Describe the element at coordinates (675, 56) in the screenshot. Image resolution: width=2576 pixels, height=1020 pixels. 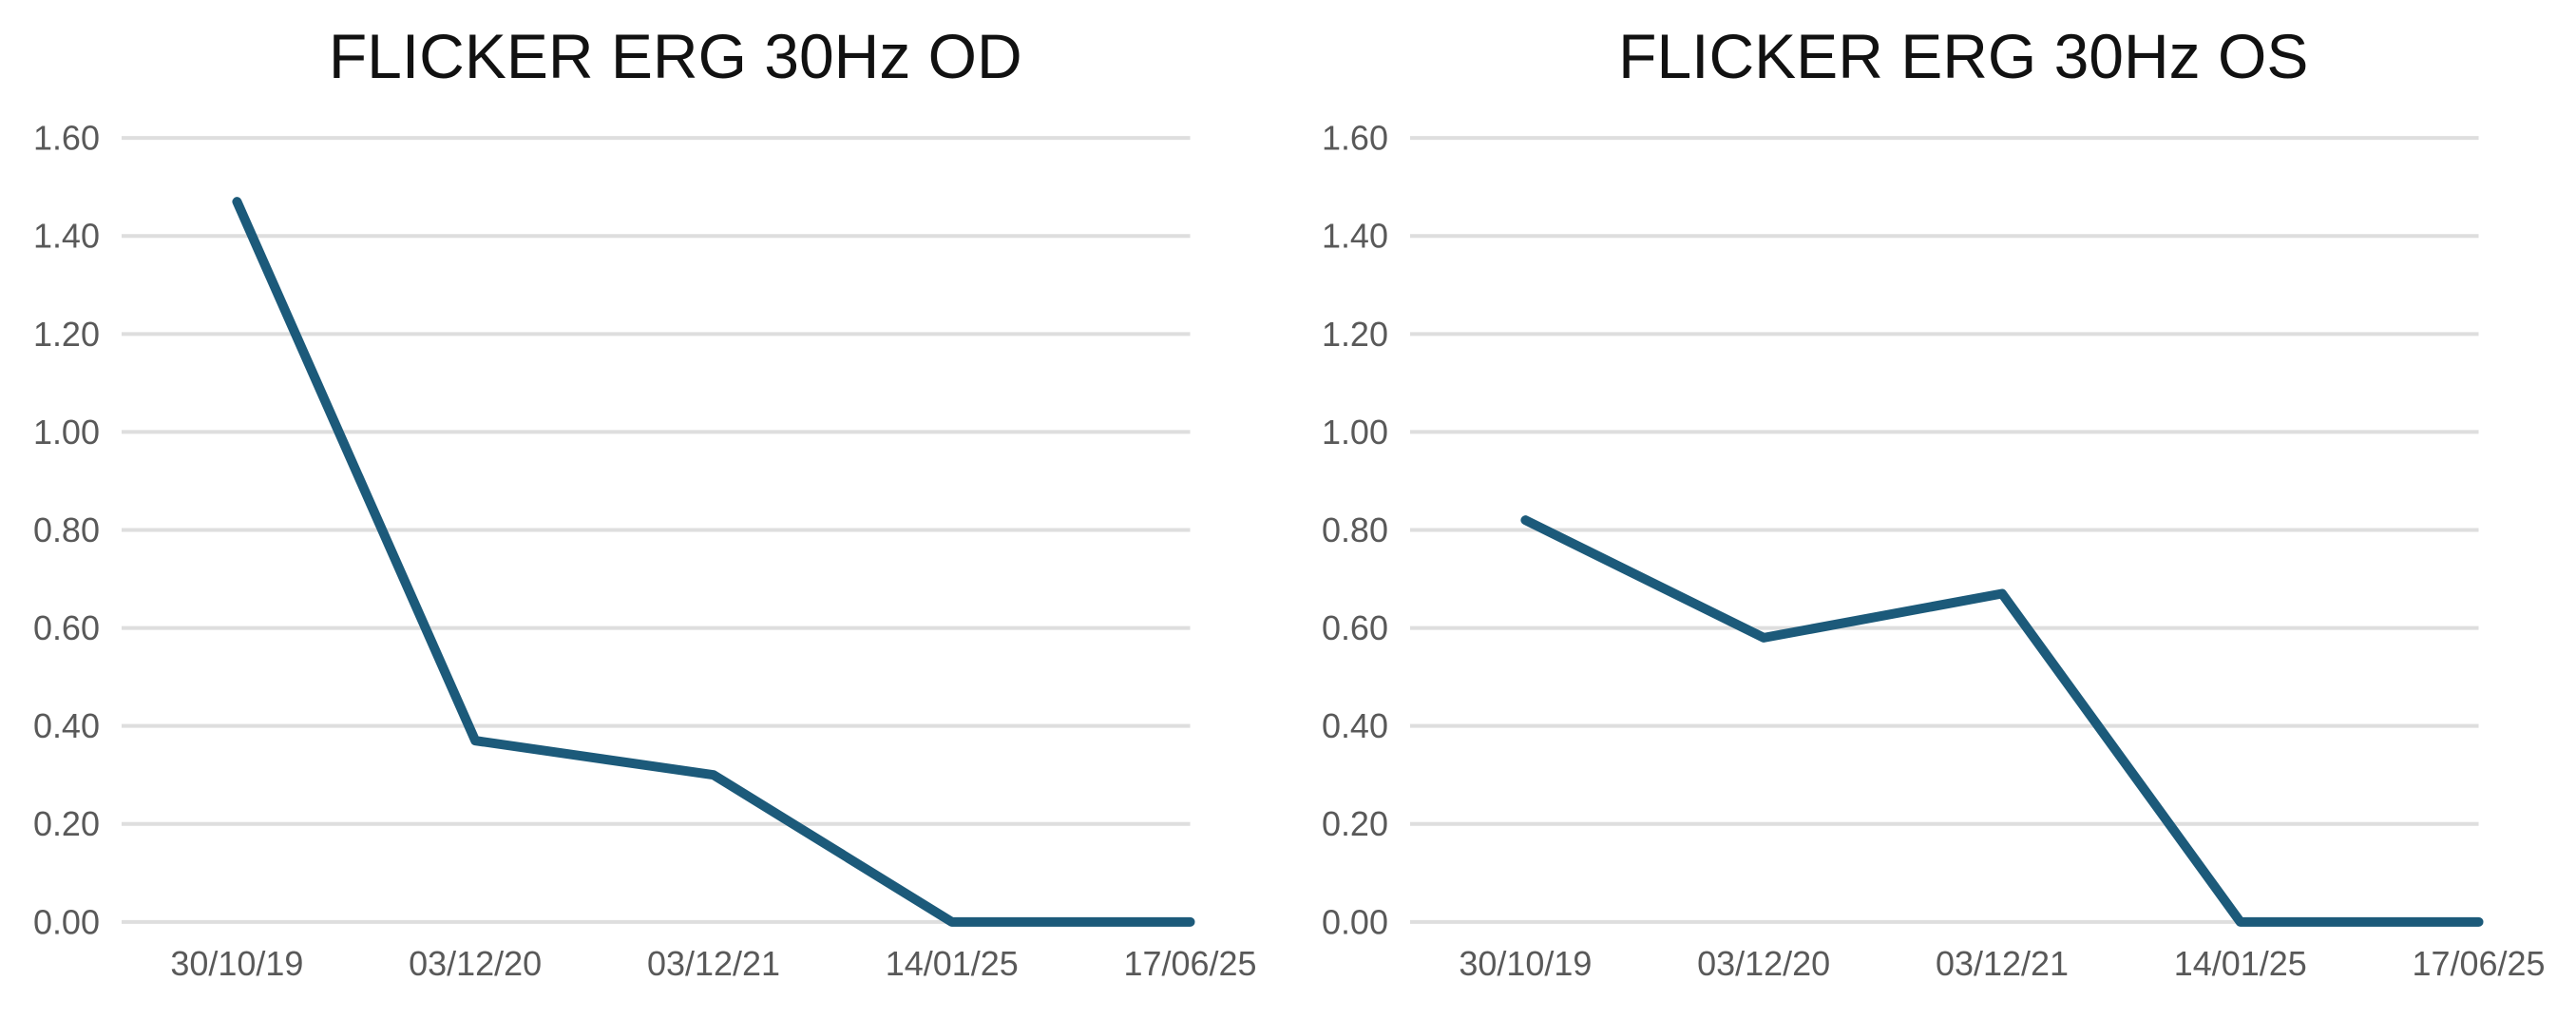
I see `chart-title-od: FLICKER ERG 30Hz OD` at that location.